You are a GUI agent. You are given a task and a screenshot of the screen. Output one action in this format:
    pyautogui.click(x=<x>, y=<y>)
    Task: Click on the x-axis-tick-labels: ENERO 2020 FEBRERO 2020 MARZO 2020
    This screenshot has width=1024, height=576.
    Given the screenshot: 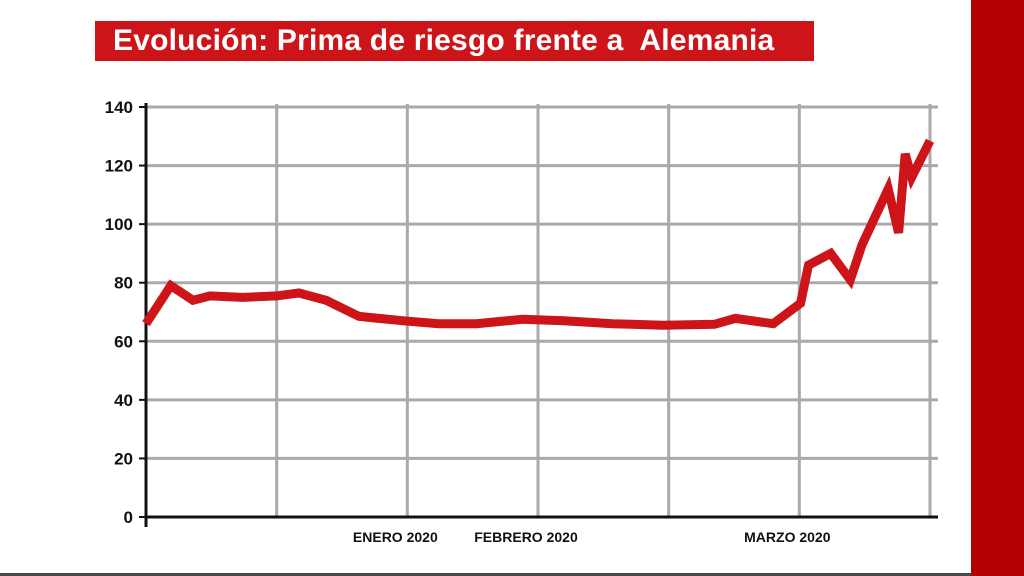 What is the action you would take?
    pyautogui.click(x=592, y=537)
    